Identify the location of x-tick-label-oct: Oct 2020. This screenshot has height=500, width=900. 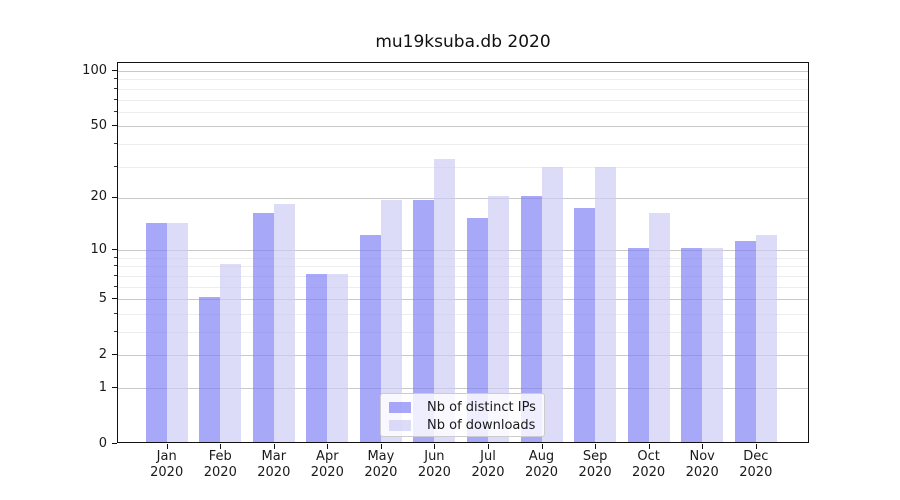
(649, 464).